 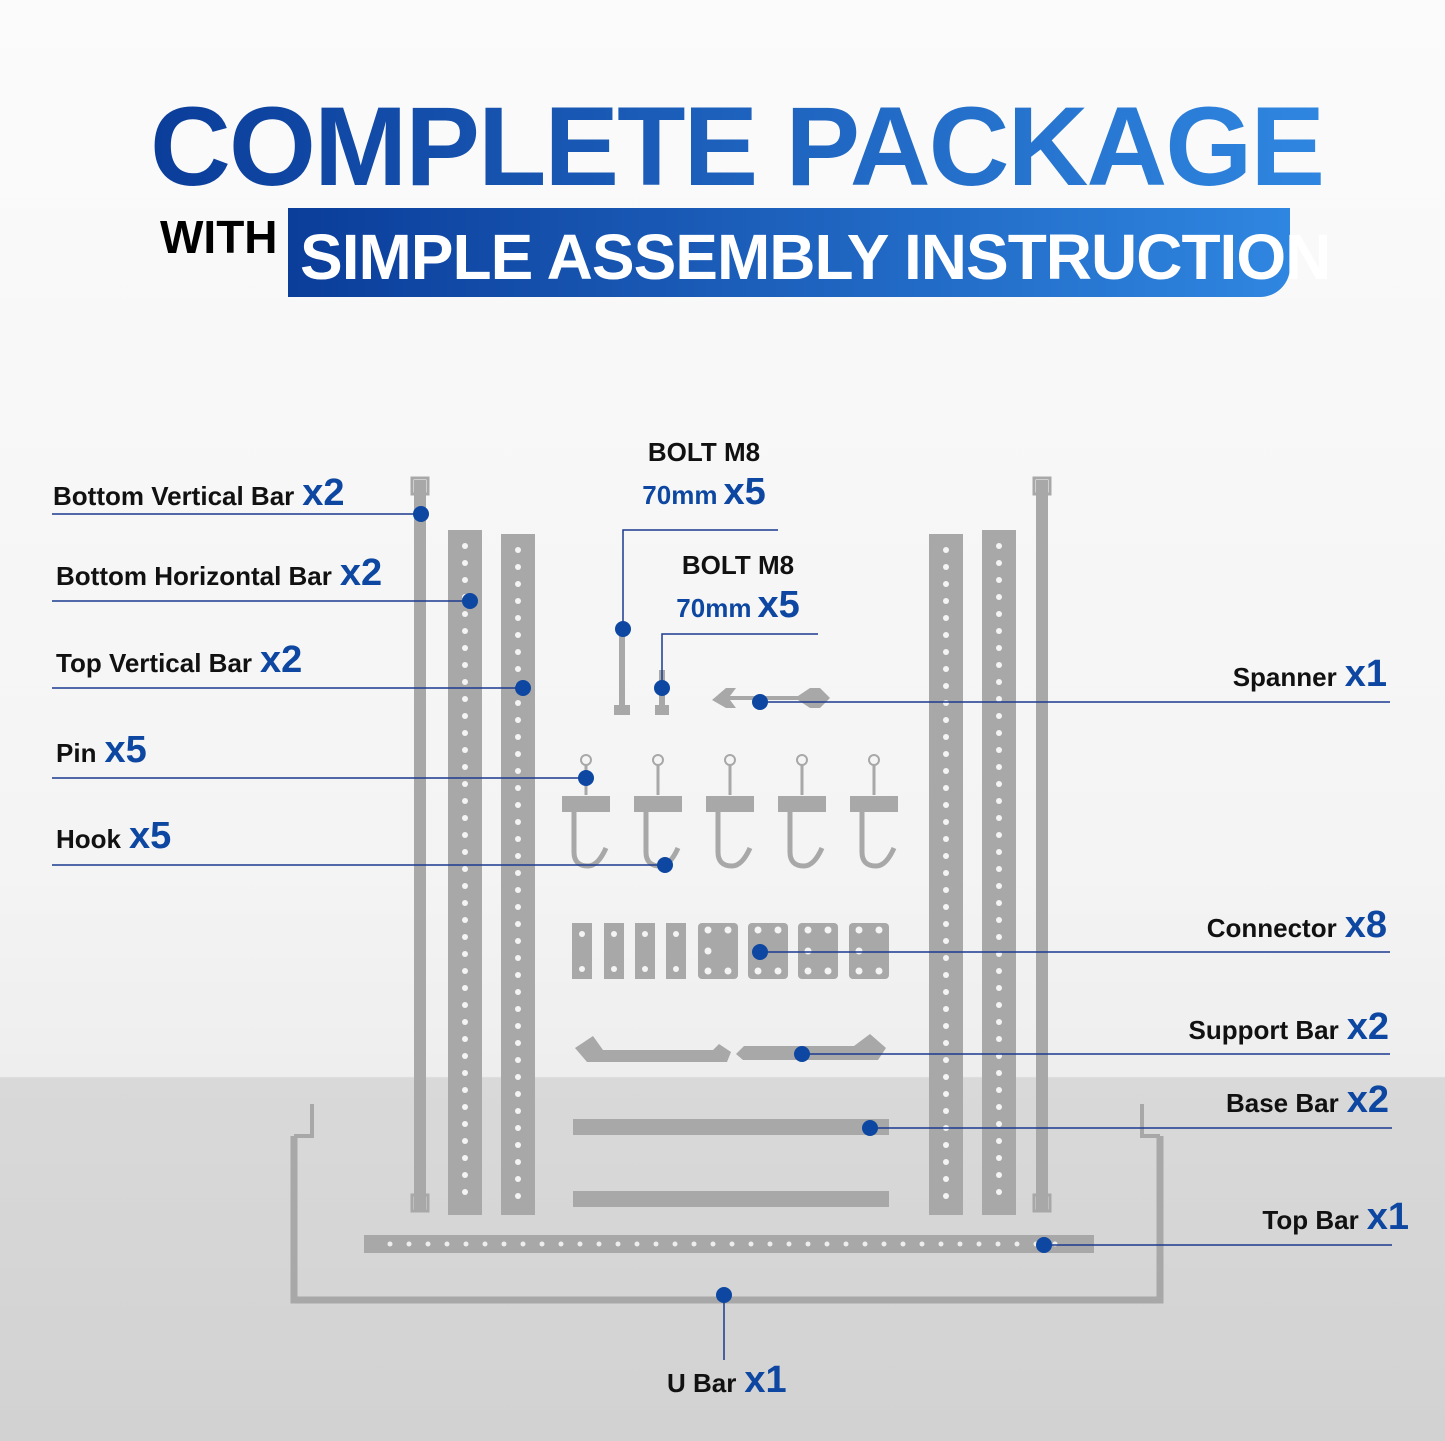 What do you see at coordinates (1307, 1100) in the screenshot?
I see `label-base-bar: Base Bar x2` at bounding box center [1307, 1100].